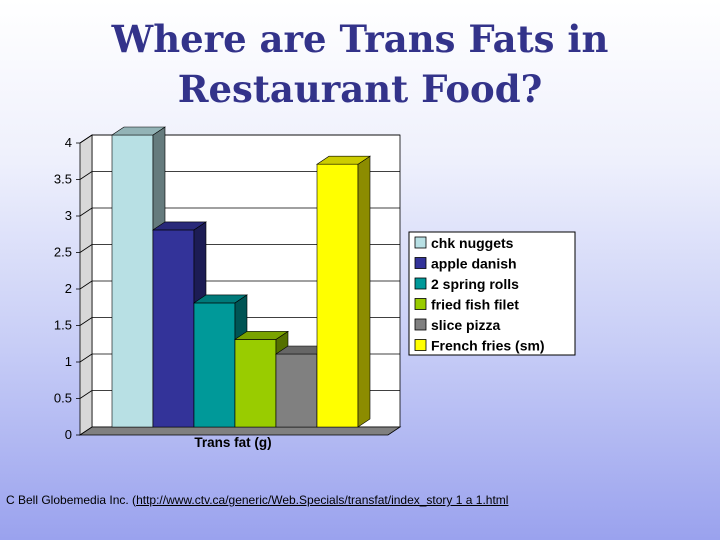 The width and height of the screenshot is (720, 540). I want to click on y-tick-label: 1.5, so click(63, 325).